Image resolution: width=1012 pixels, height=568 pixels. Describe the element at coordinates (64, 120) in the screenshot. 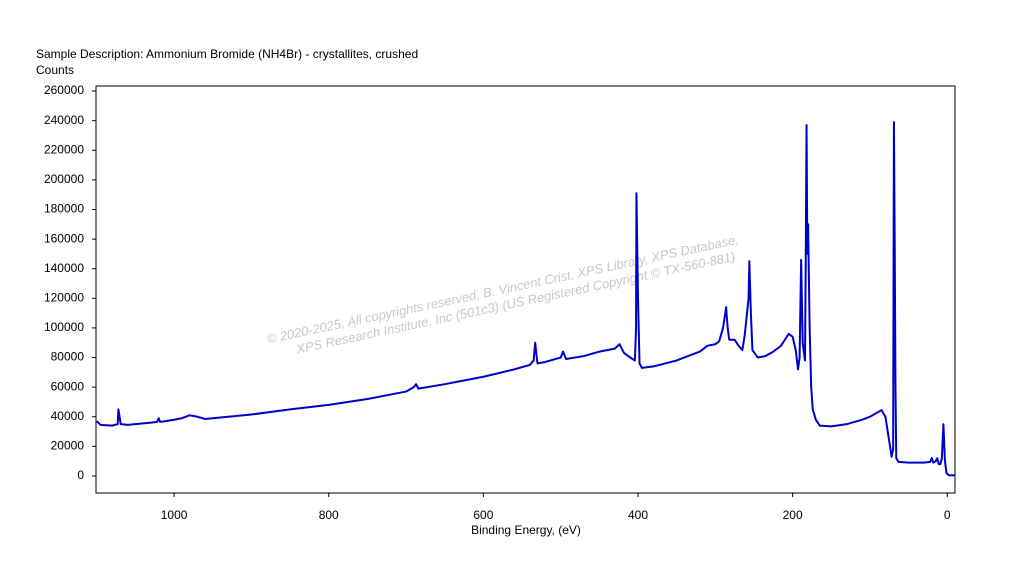

I see `y-tick-label: 240000` at that location.